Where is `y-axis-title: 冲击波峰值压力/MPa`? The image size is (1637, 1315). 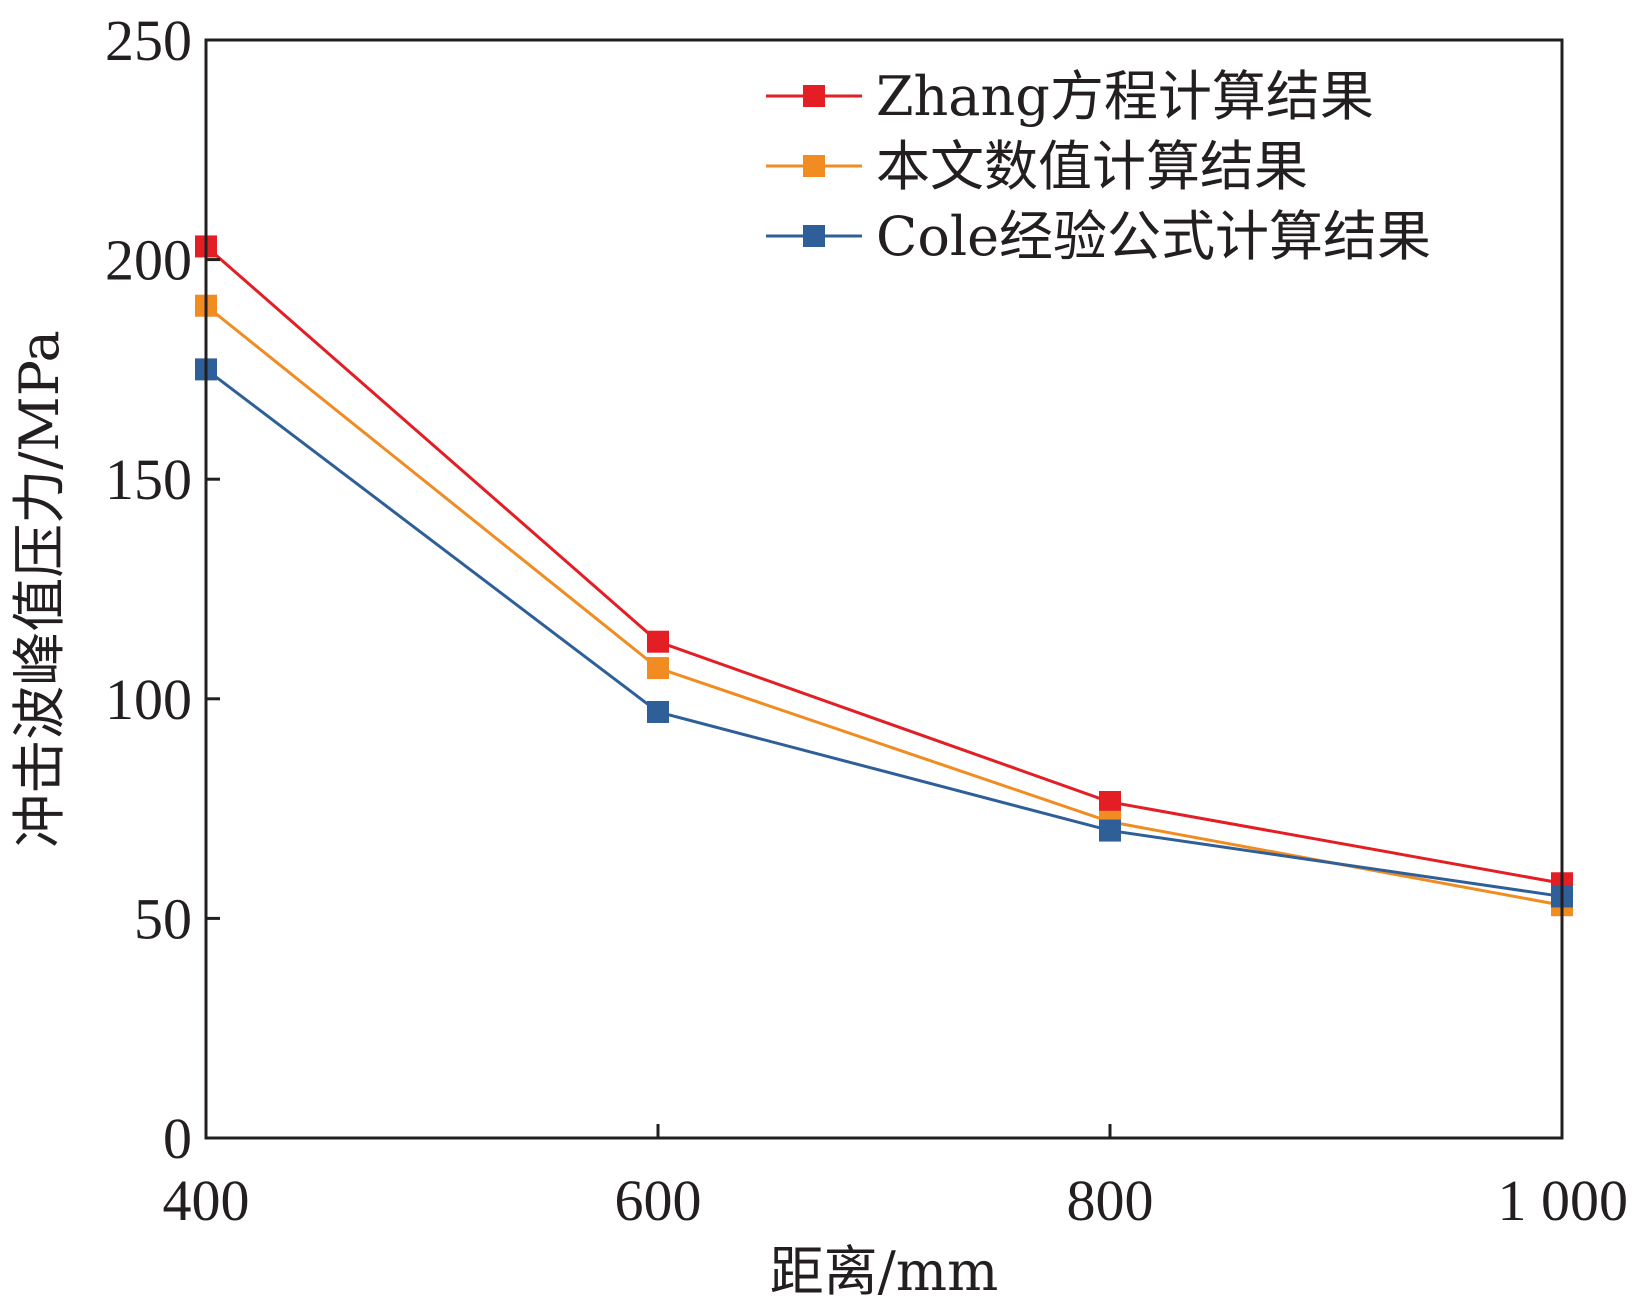 y-axis-title: 冲击波峰值压力/MPa is located at coordinates (39, 589).